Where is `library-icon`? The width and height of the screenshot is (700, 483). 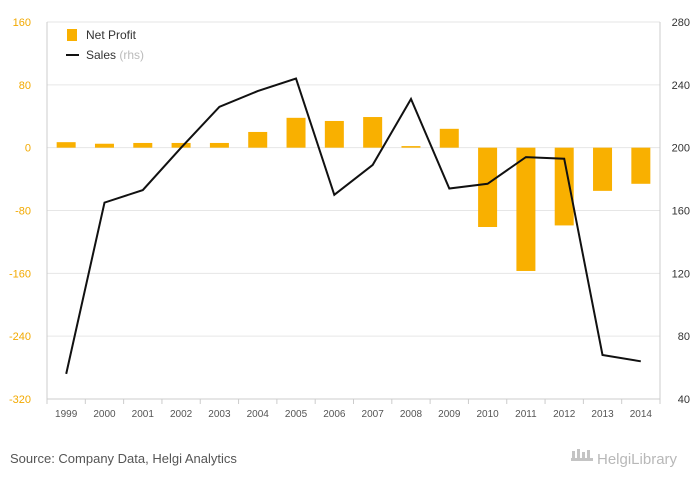 library-icon is located at coordinates (582, 455).